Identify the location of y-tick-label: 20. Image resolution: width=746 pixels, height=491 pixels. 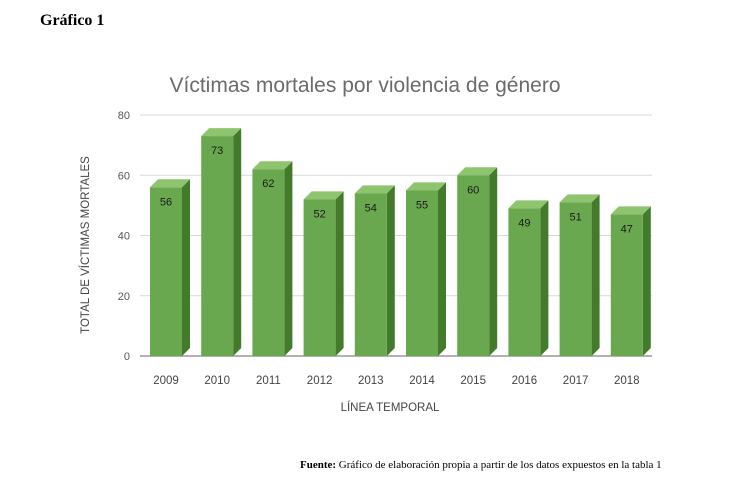
(124, 297).